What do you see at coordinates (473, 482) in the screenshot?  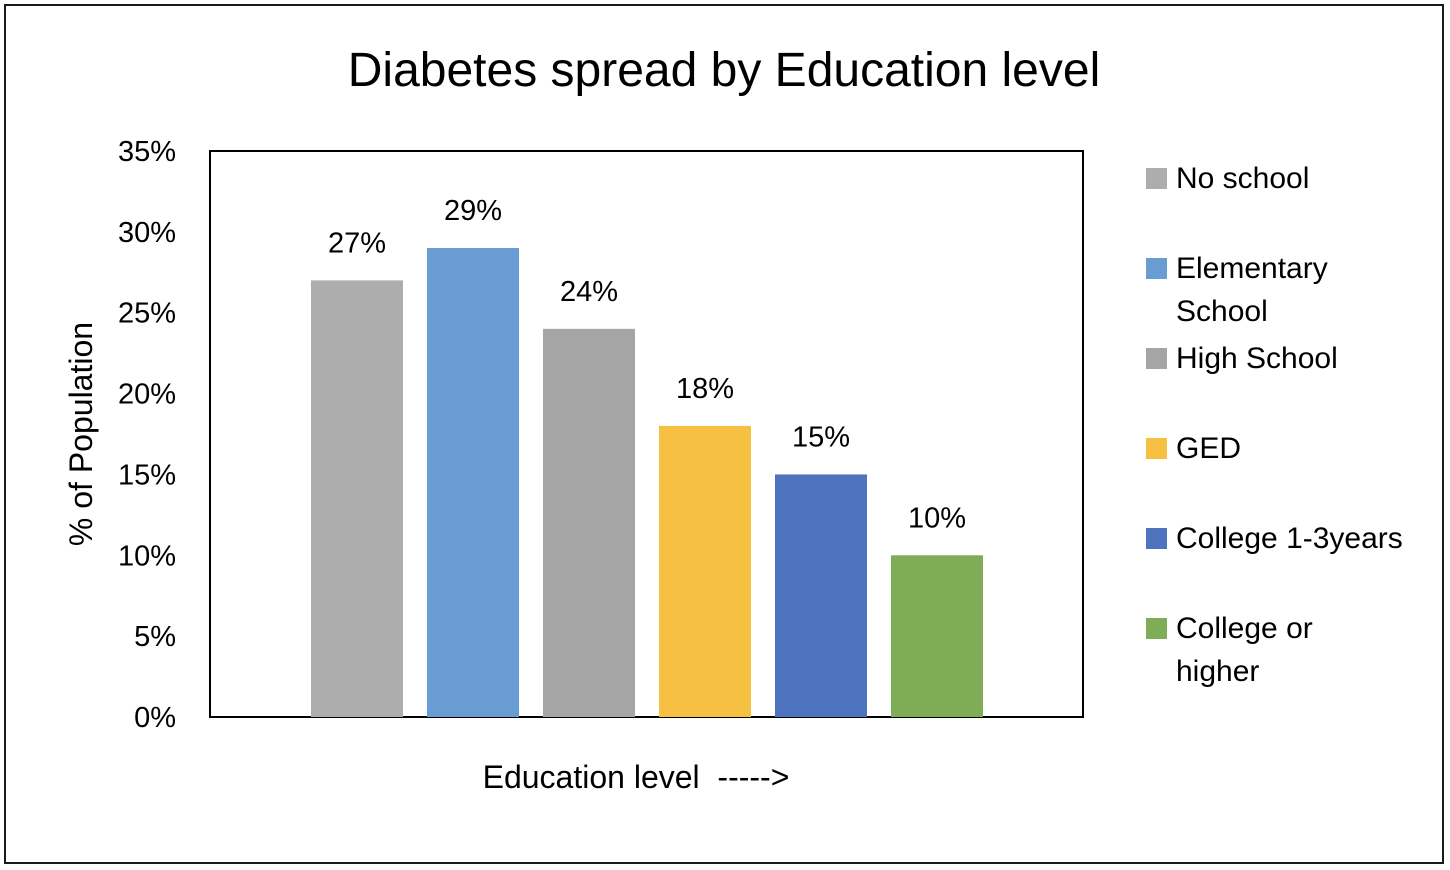 I see `bar-elementary-school` at bounding box center [473, 482].